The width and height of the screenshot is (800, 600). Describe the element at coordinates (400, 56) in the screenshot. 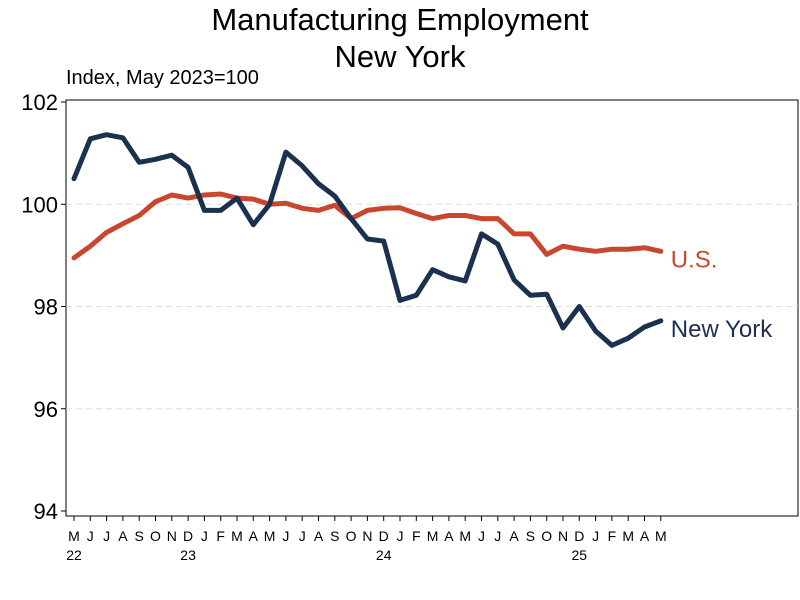

I see `chart-subtitle: New York` at that location.